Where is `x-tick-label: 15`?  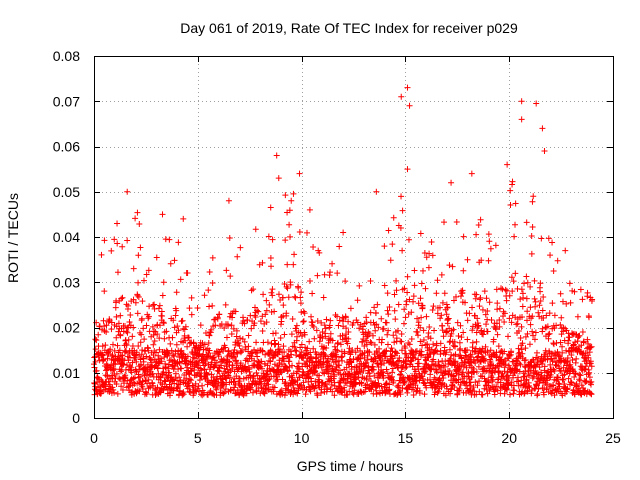 x-tick-label: 15 is located at coordinates (406, 438).